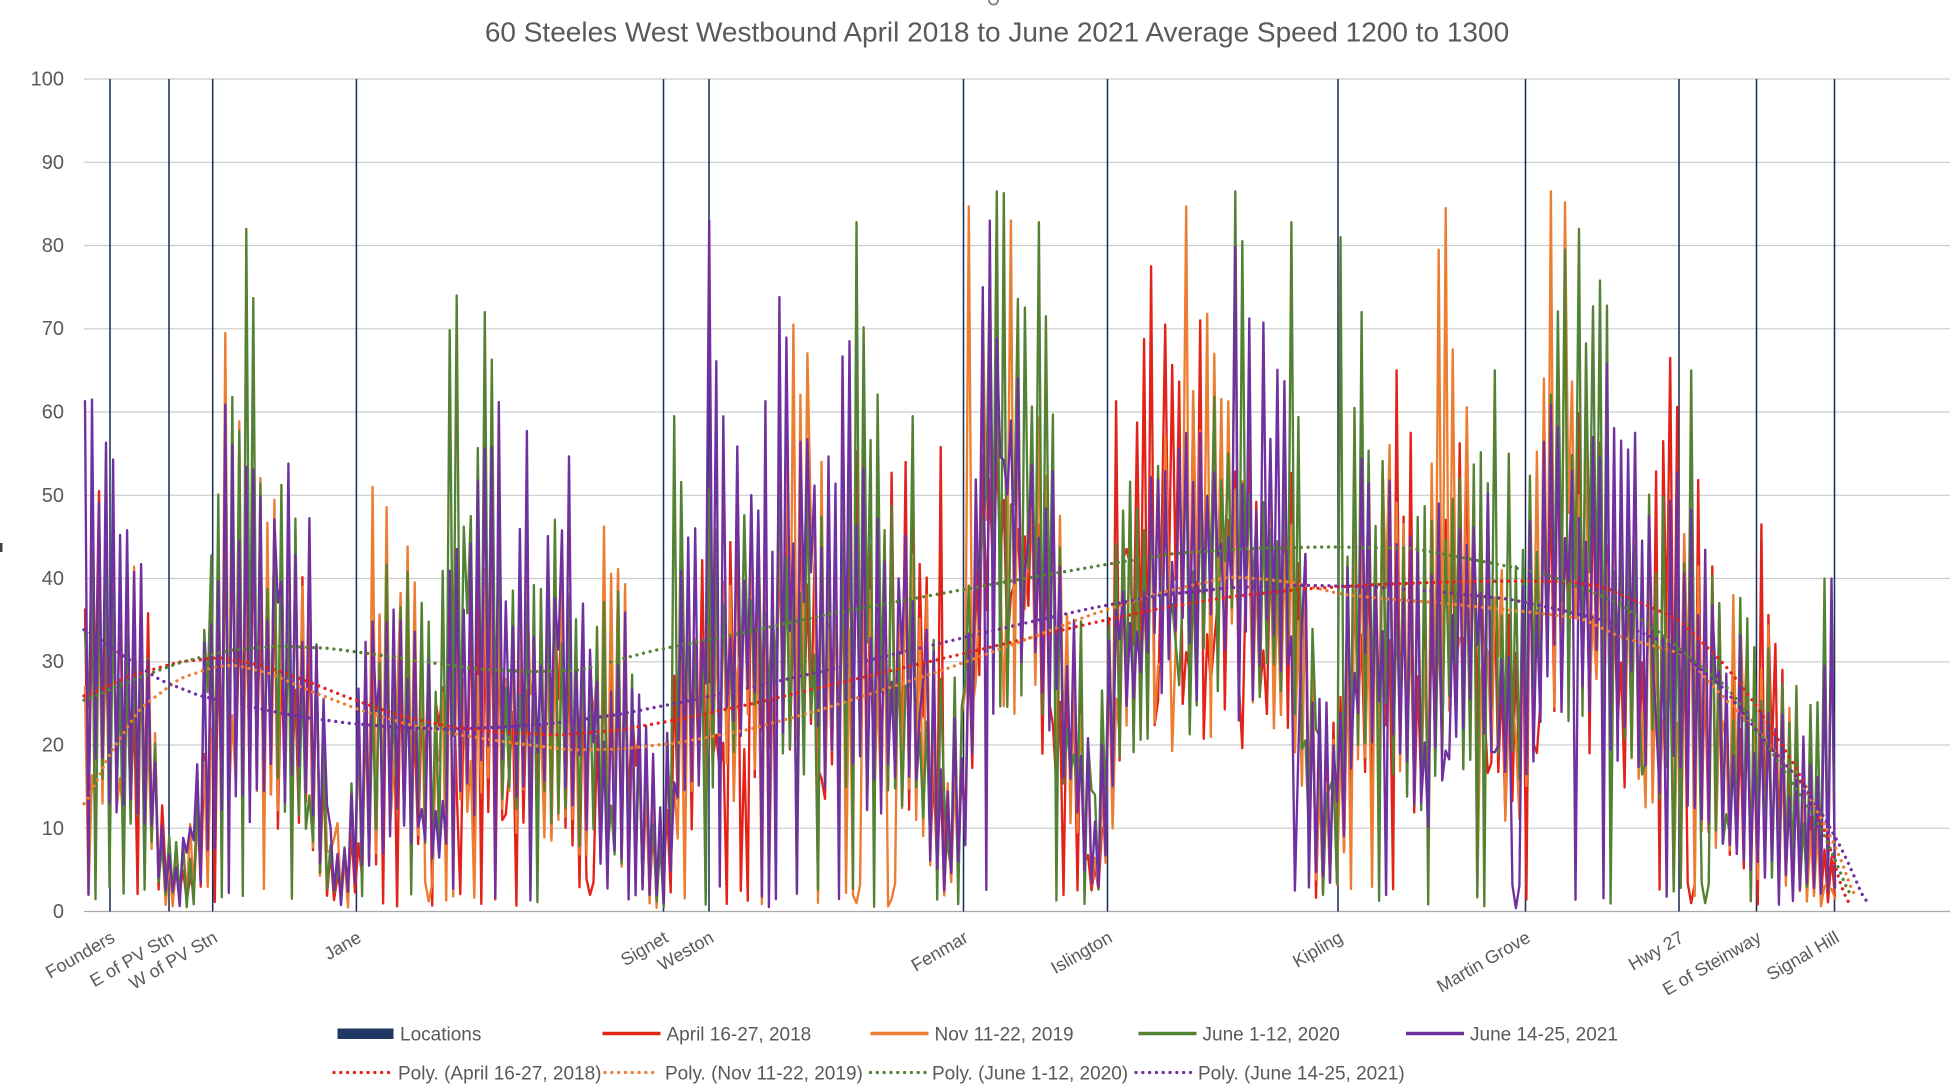 The width and height of the screenshot is (1957, 1090). What do you see at coordinates (53, 829) in the screenshot?
I see `svg-text: 10` at bounding box center [53, 829].